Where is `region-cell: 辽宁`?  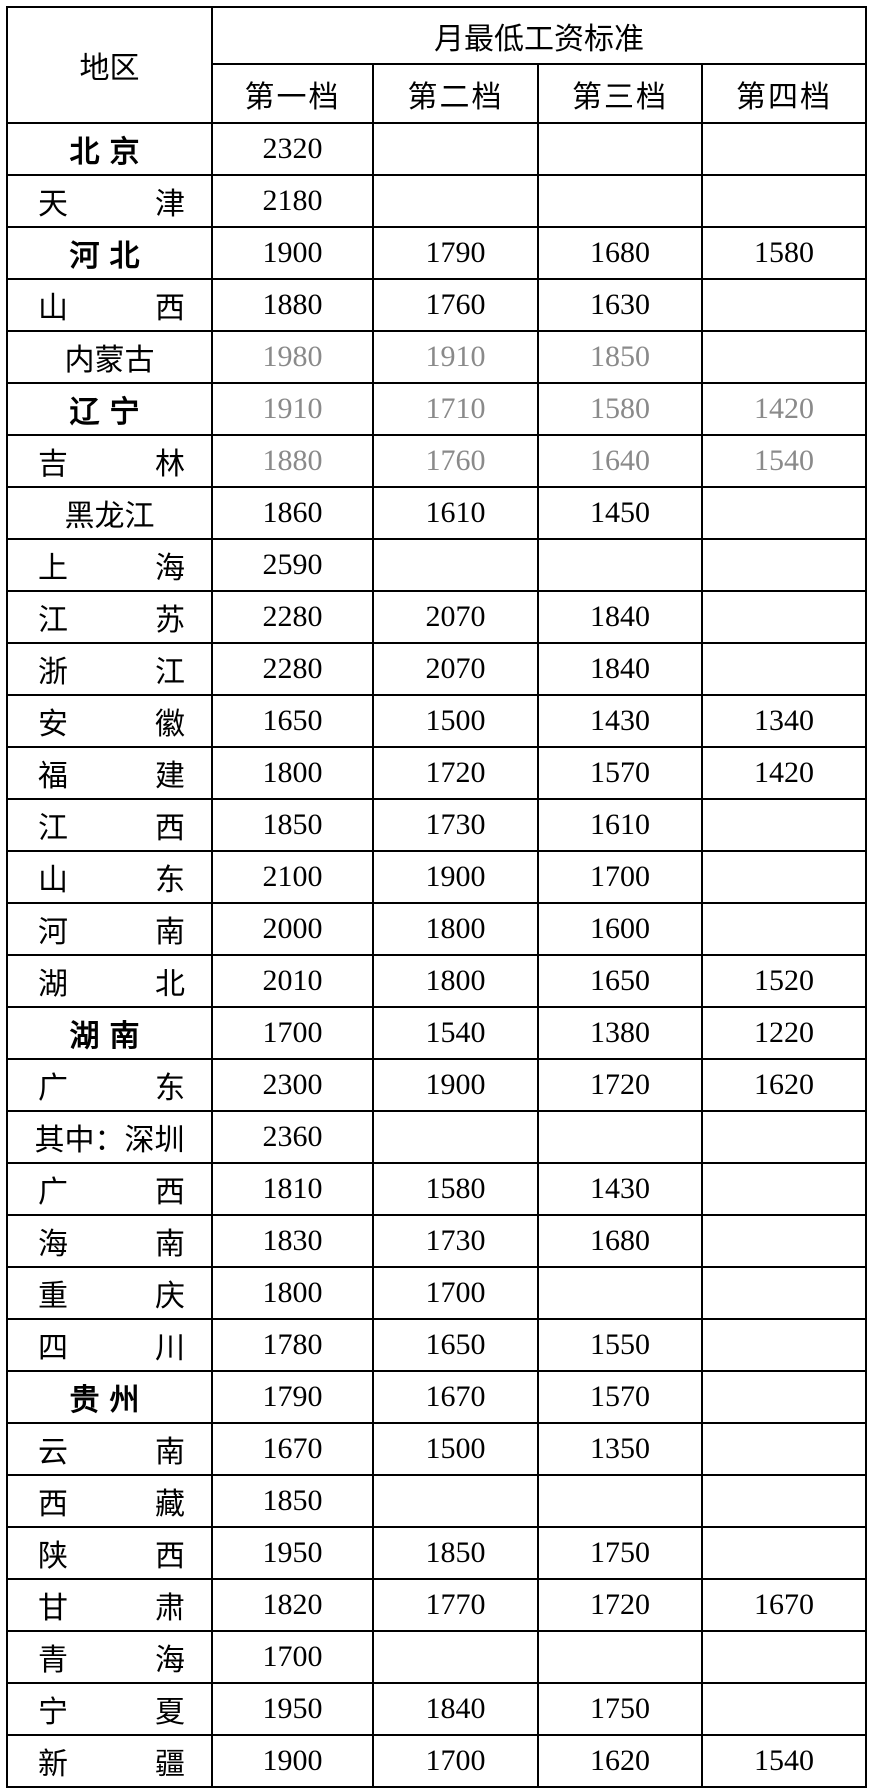 region-cell: 辽宁 is located at coordinates (109, 409).